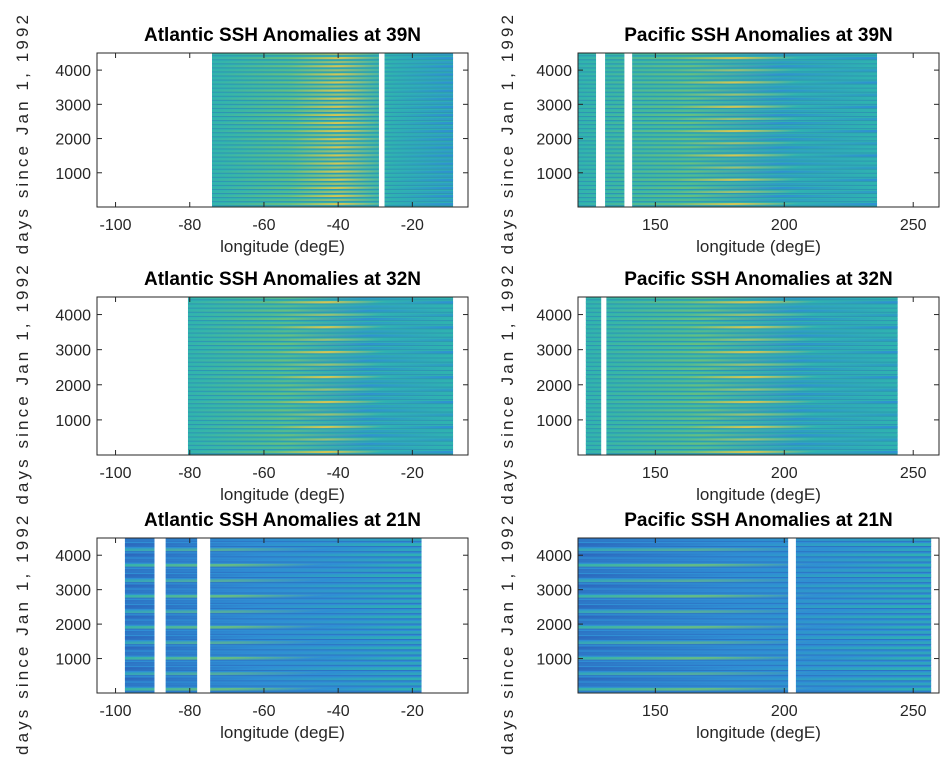 Image resolution: width=948 pixels, height=761 pixels. I want to click on chart-title: Pacific SSH Anomalies at 39N, so click(758, 35).